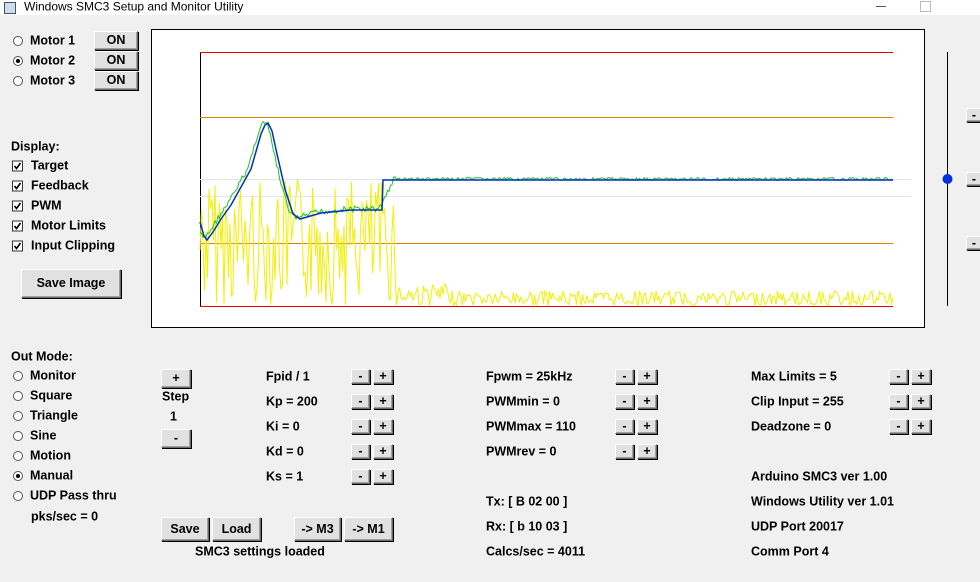 The height and width of the screenshot is (582, 980). What do you see at coordinates (46, 205) in the screenshot?
I see `display-label: PWM` at bounding box center [46, 205].